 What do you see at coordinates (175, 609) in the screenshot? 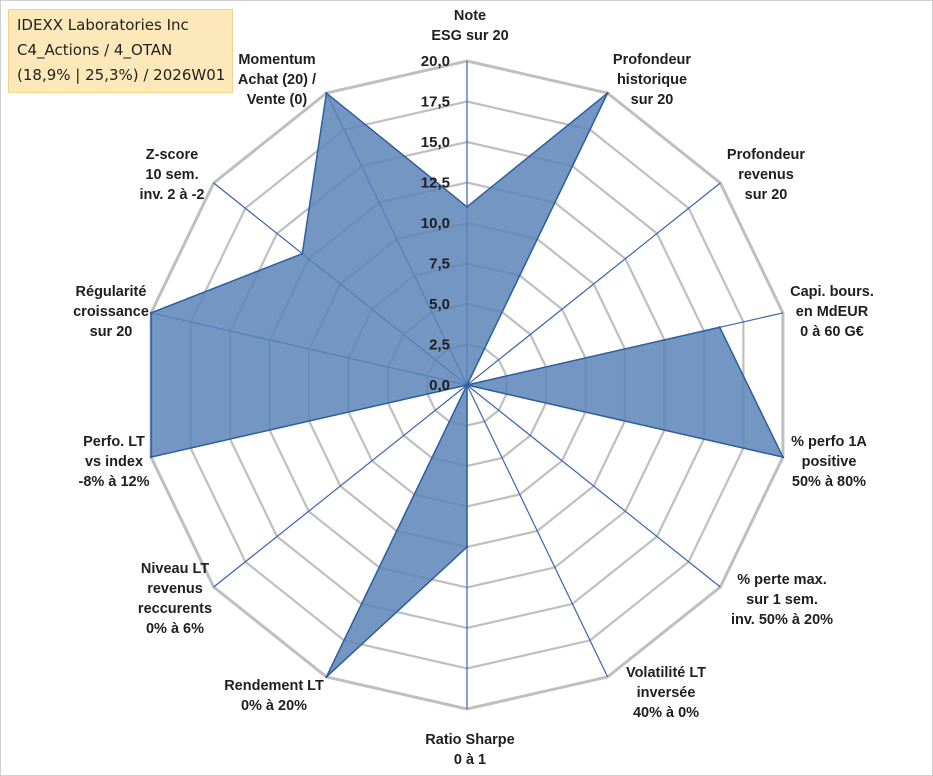
I see `axis-label-line: reccurents` at bounding box center [175, 609].